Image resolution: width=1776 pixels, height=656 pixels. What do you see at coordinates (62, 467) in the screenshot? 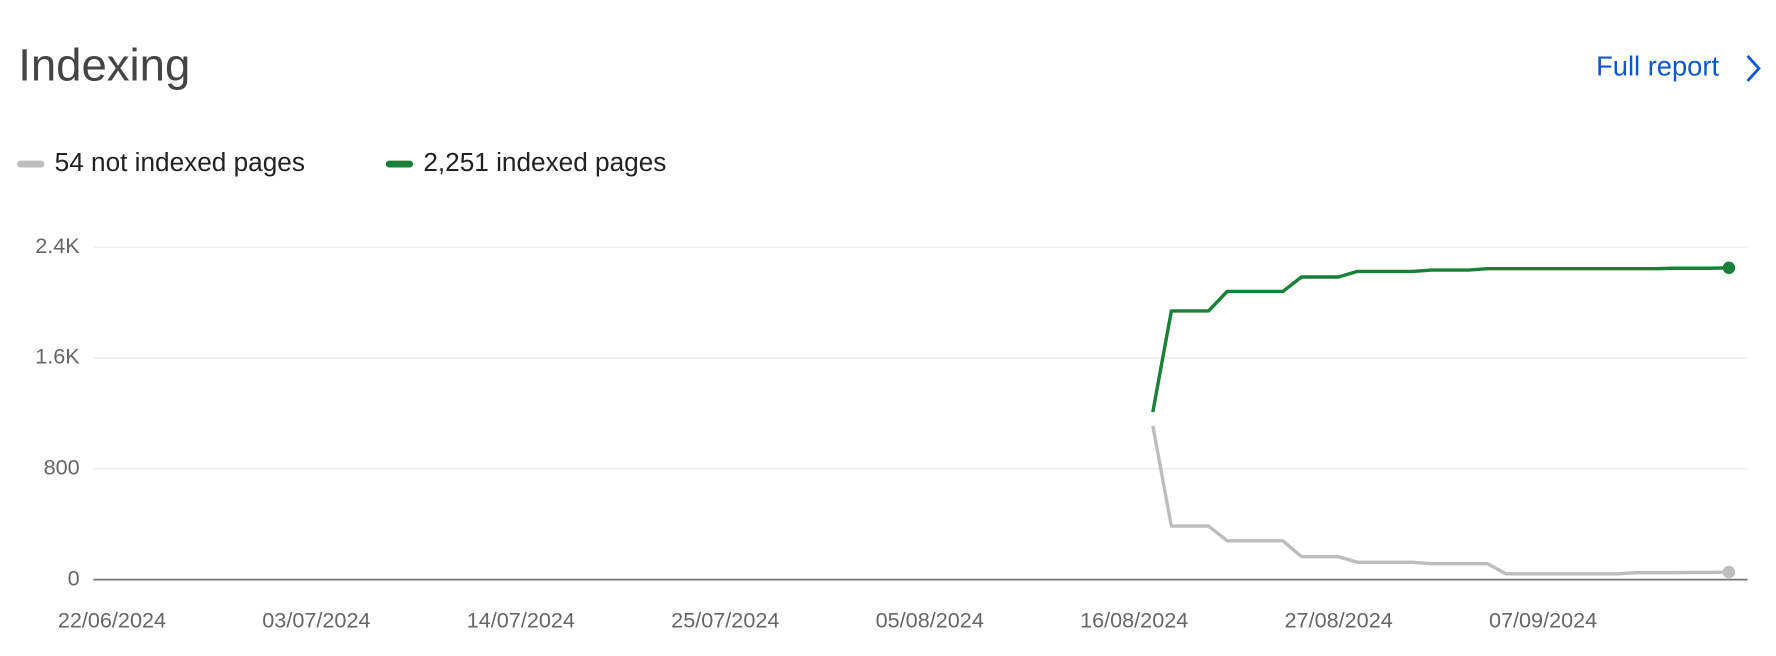
I see `y-tick-label: 800` at bounding box center [62, 467].